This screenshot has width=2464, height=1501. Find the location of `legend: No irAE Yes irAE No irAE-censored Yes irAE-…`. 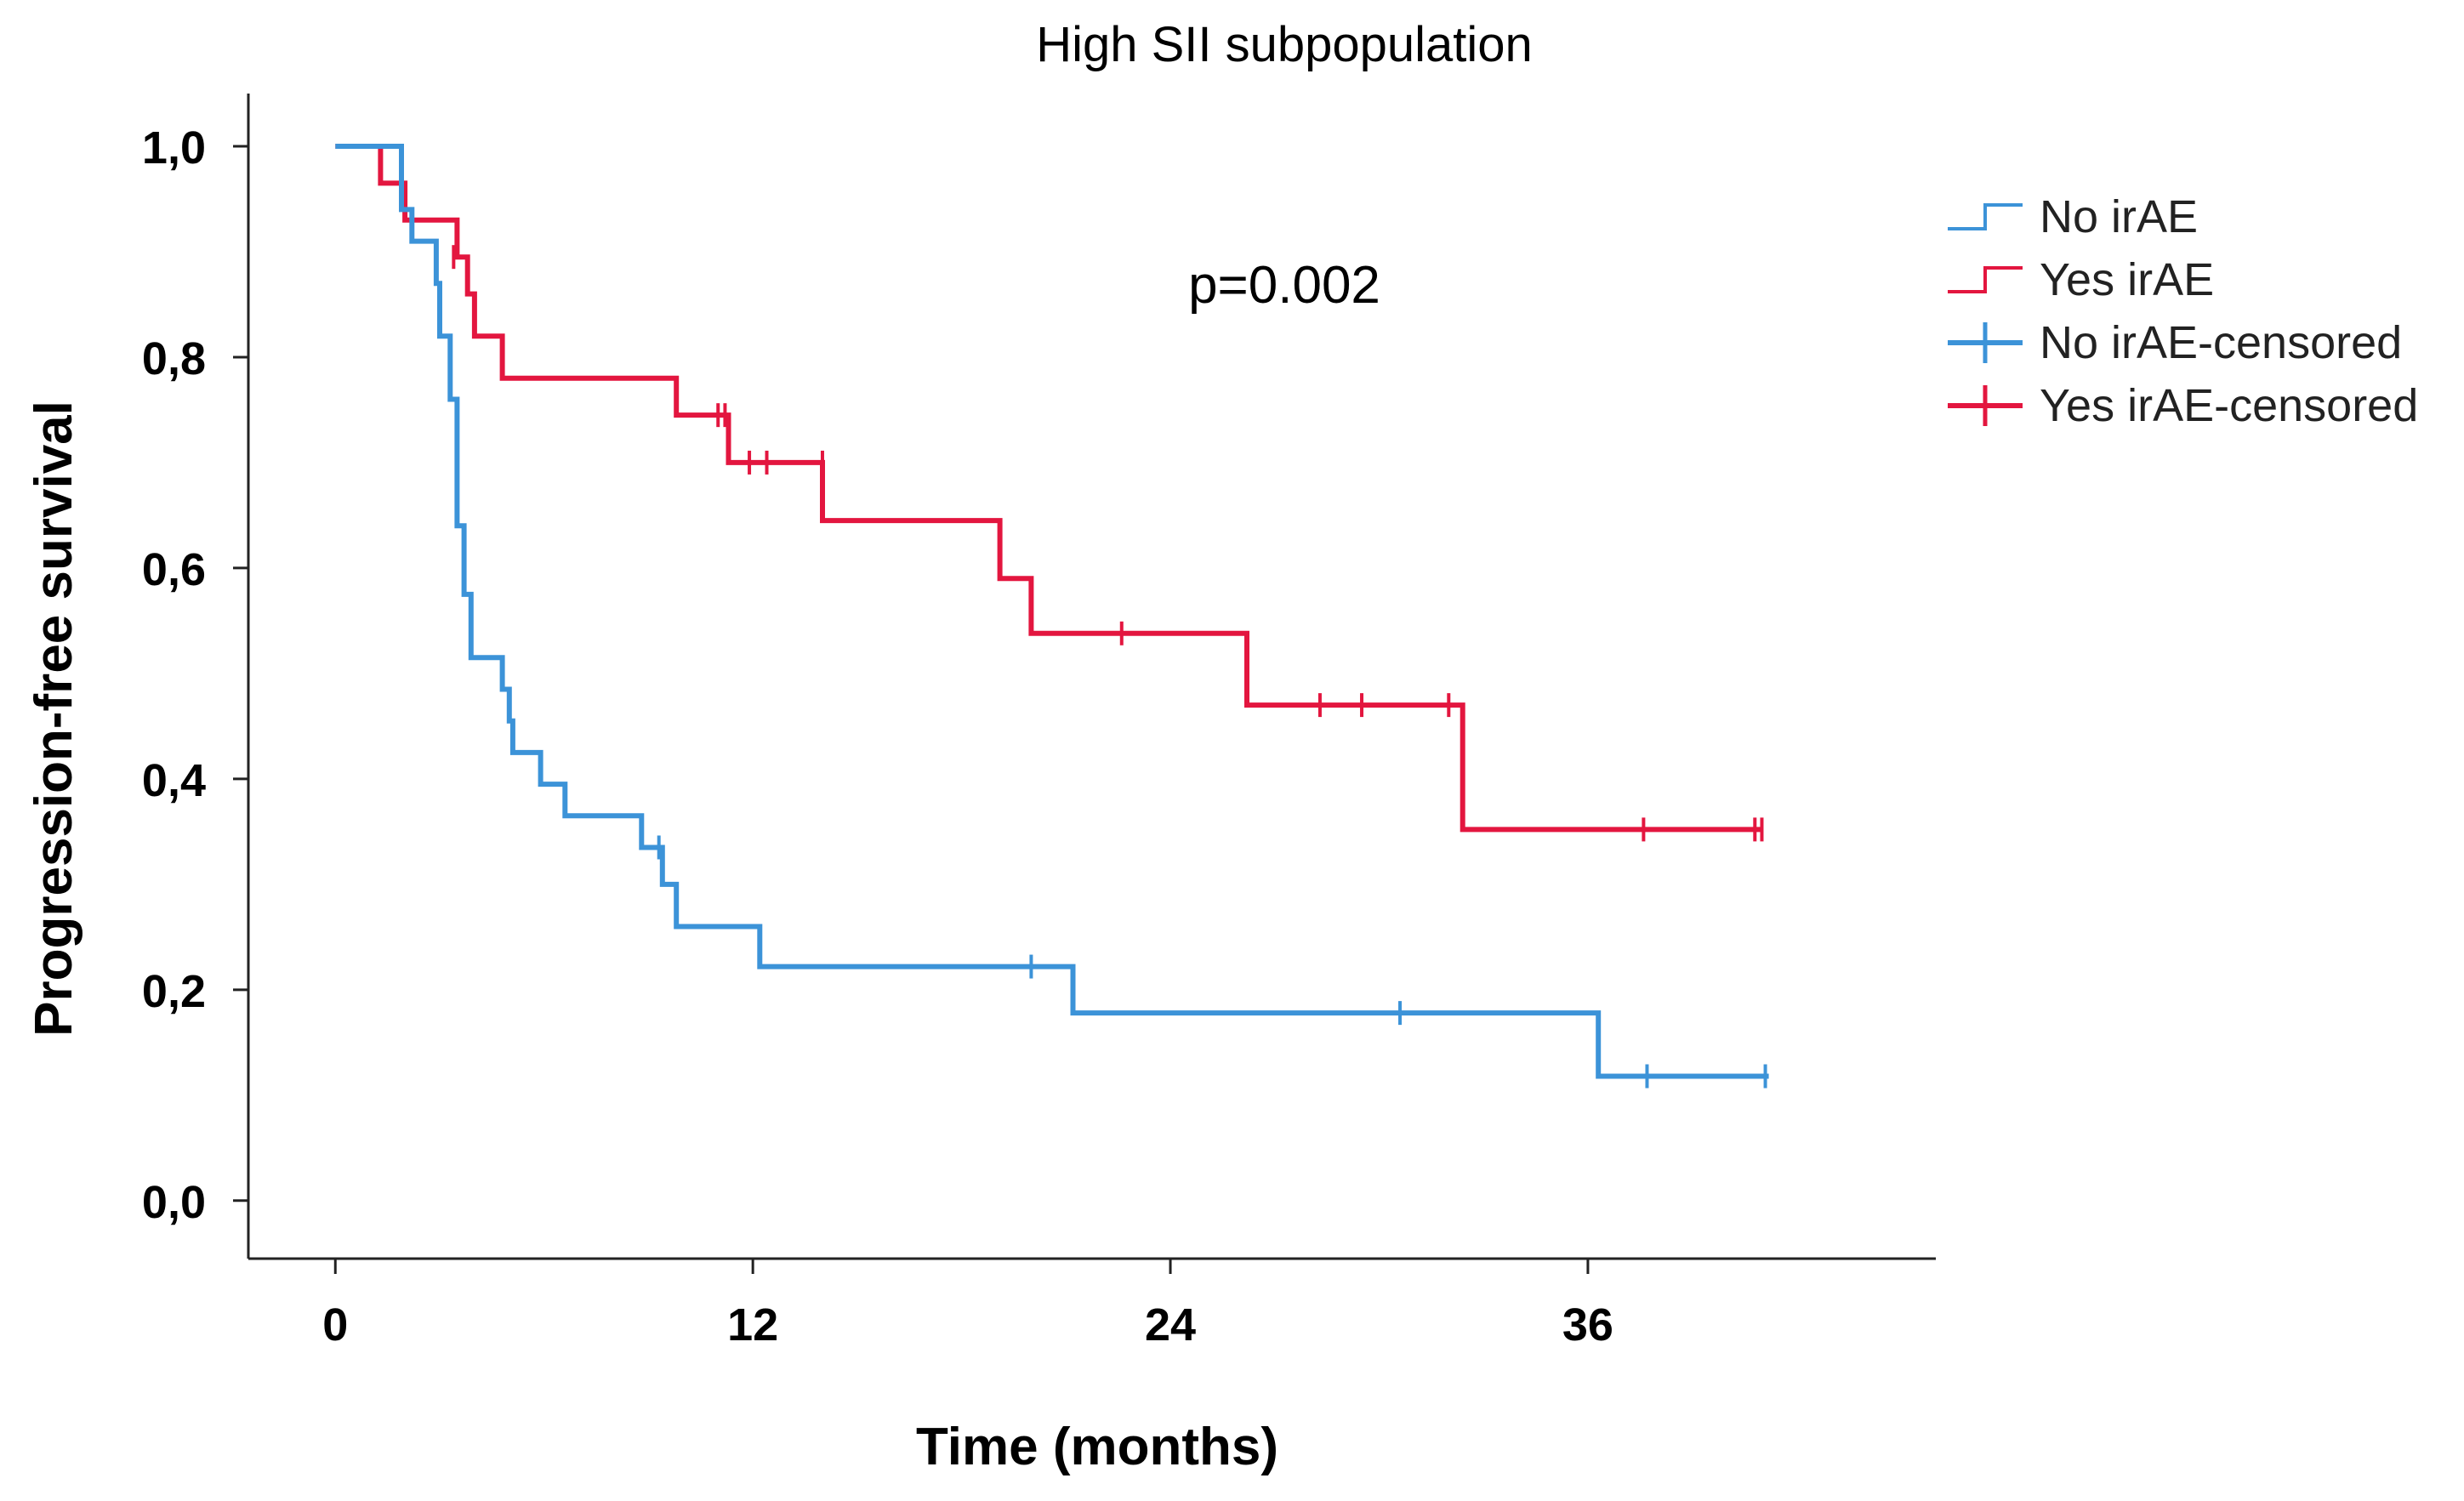

legend: No irAE Yes irAE No irAE-censored Yes irAE-… is located at coordinates (2183, 311).